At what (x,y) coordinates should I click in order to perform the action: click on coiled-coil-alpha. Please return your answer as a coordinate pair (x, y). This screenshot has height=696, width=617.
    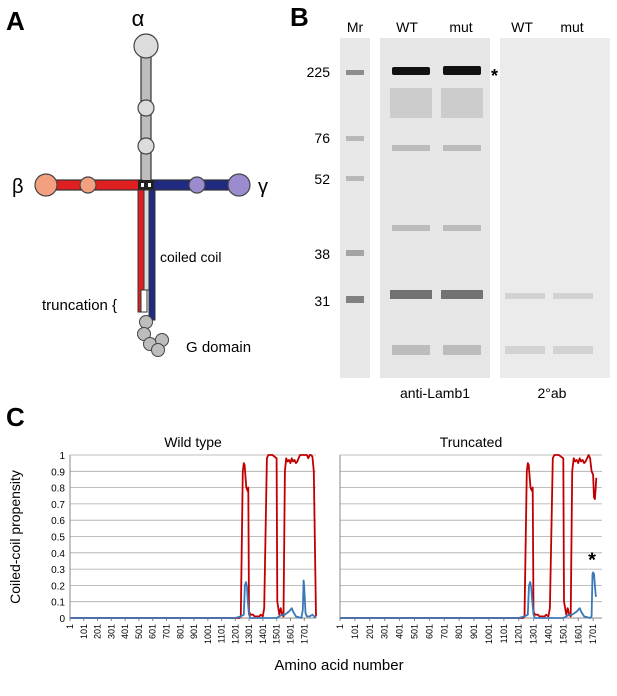
    Looking at the image, I should click on (146, 240).